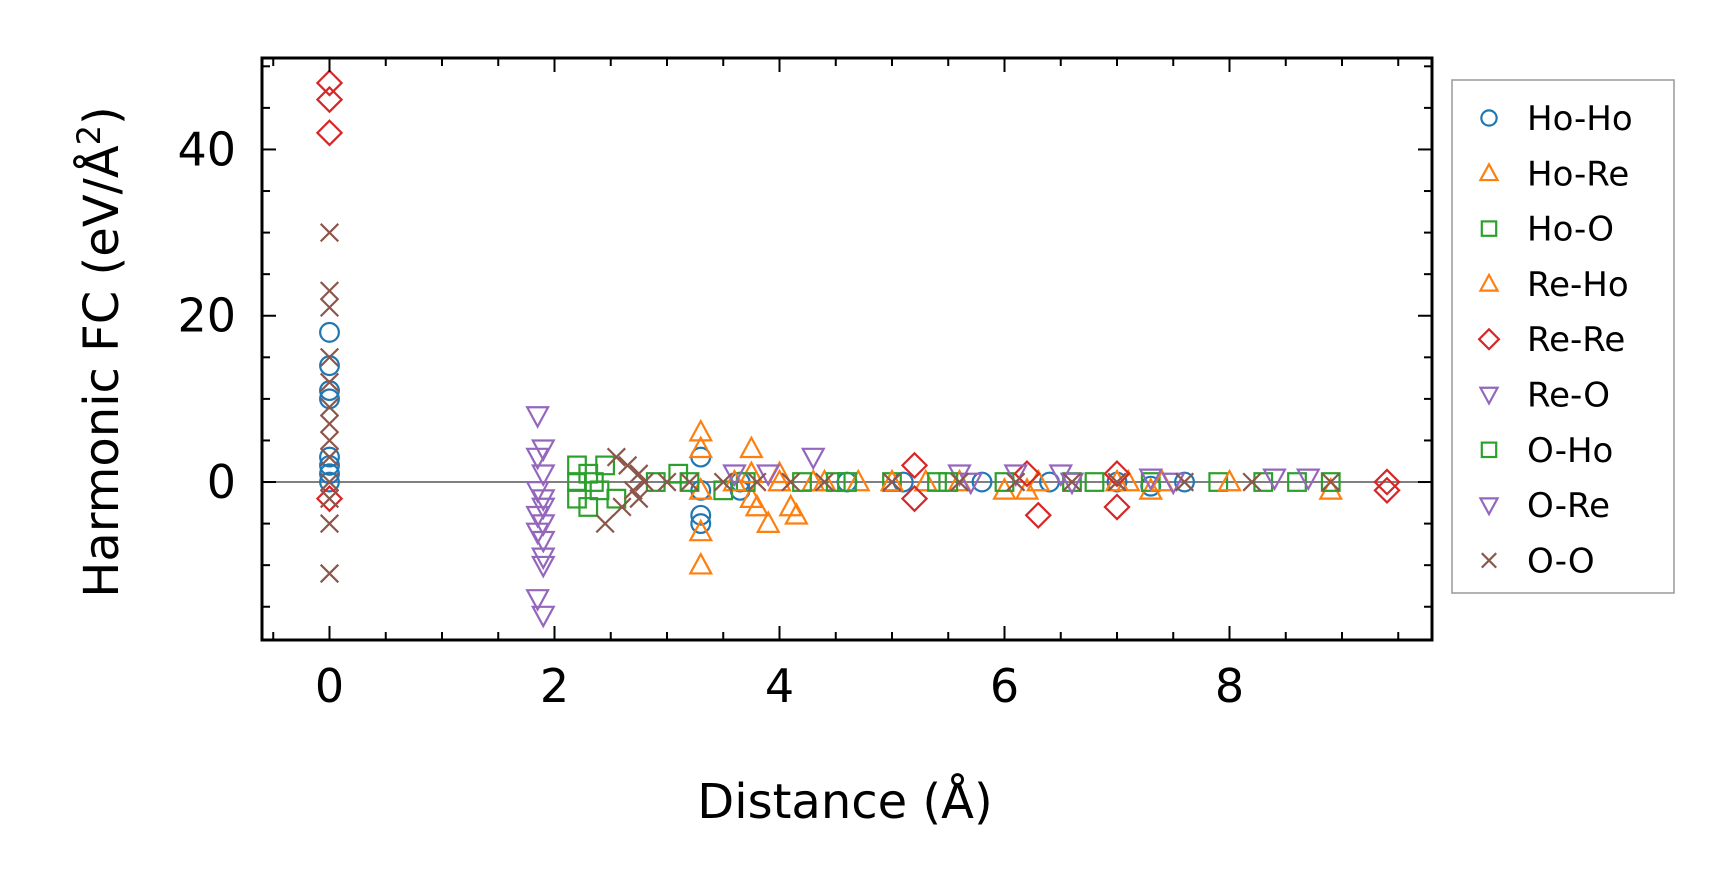 The width and height of the screenshot is (1727, 883). I want to click on series-ho-ho, so click(757, 428).